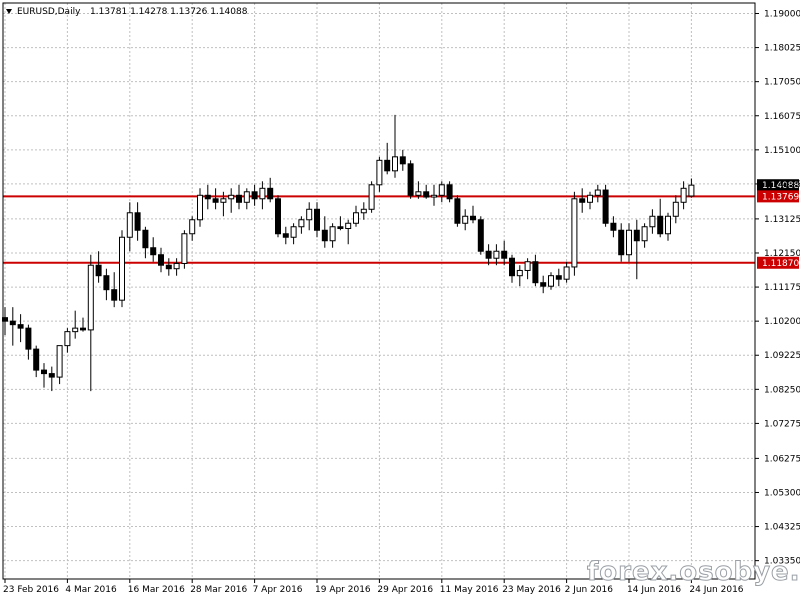  Describe the element at coordinates (782, 83) in the screenshot. I see `y-tick-label: 1.17050` at that location.